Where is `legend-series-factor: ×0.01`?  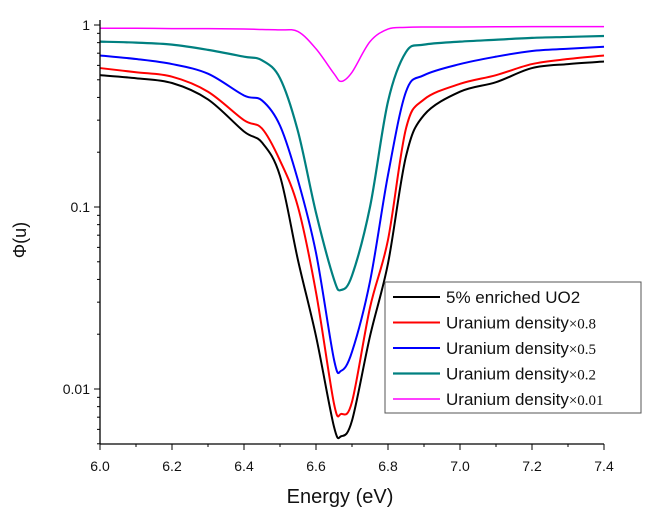 legend-series-factor: ×0.01 is located at coordinates (586, 401).